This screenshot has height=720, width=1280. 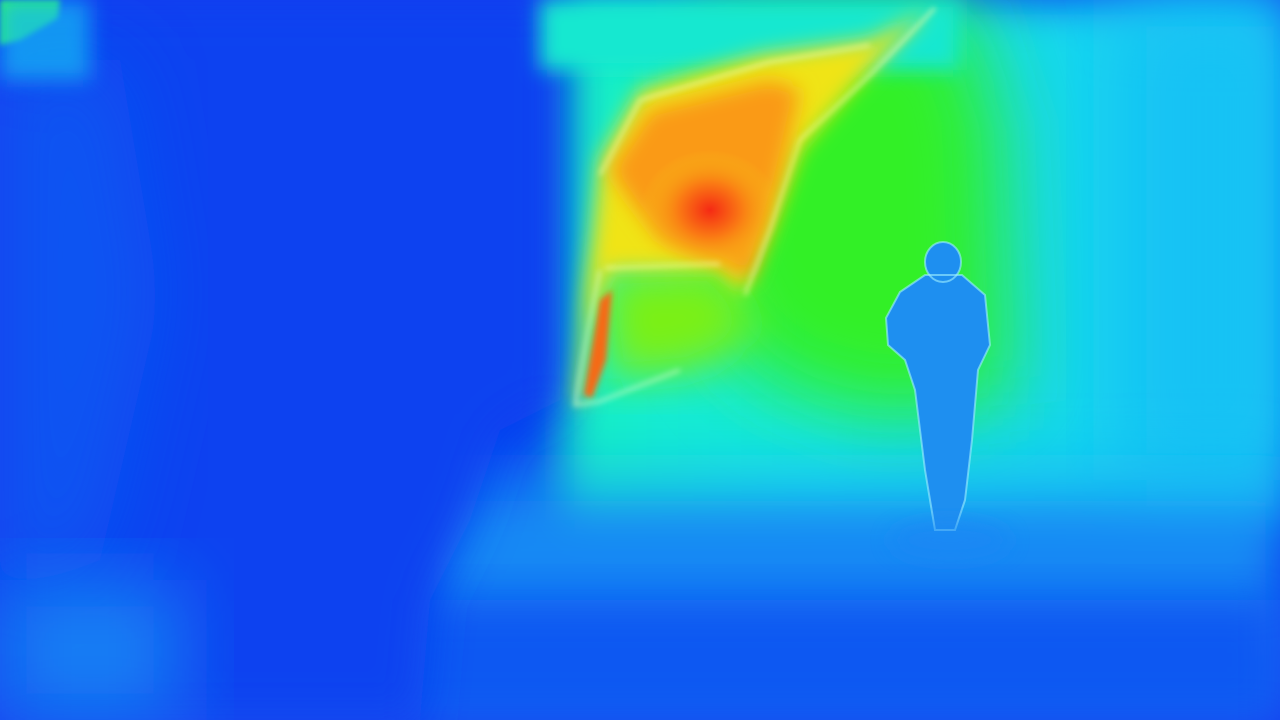 I want to click on warm-region-edge, so click(x=767, y=151).